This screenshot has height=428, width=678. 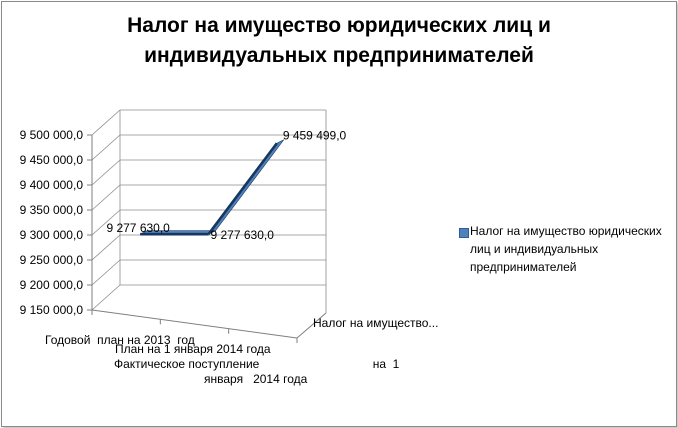 What do you see at coordinates (52, 135) in the screenshot?
I see `y-tick-label: 9 500 000,0` at bounding box center [52, 135].